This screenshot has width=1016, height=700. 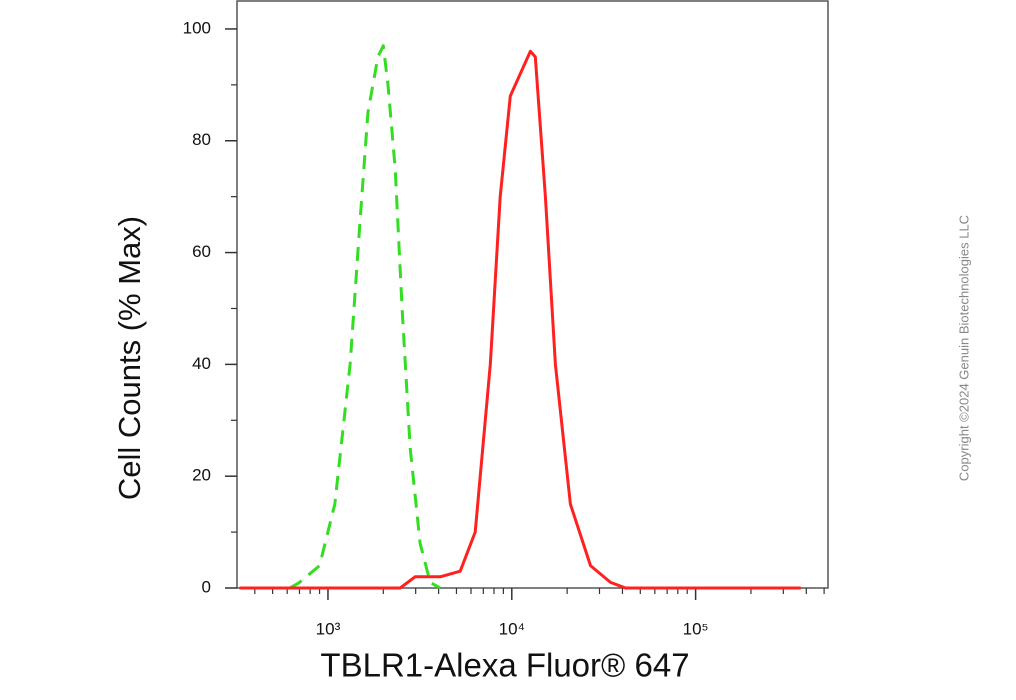 I want to click on y-tick-label: 0, so click(x=206, y=586).